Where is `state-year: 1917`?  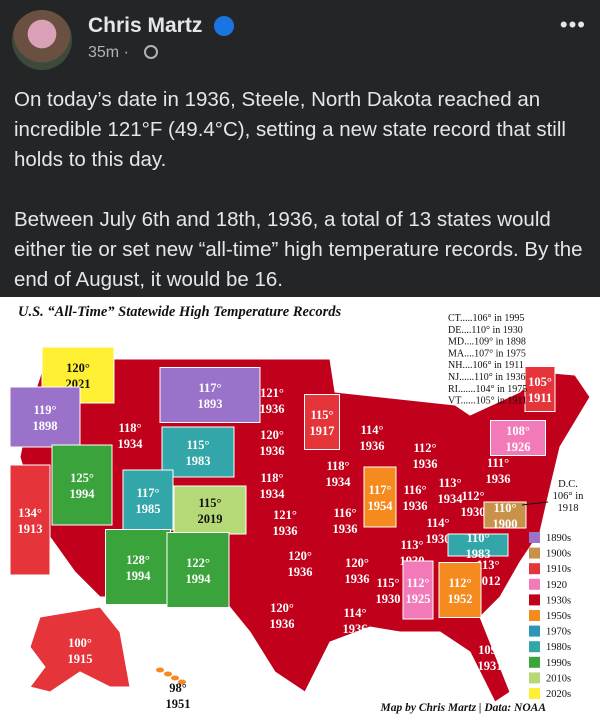
state-year: 1917 is located at coordinates (322, 431).